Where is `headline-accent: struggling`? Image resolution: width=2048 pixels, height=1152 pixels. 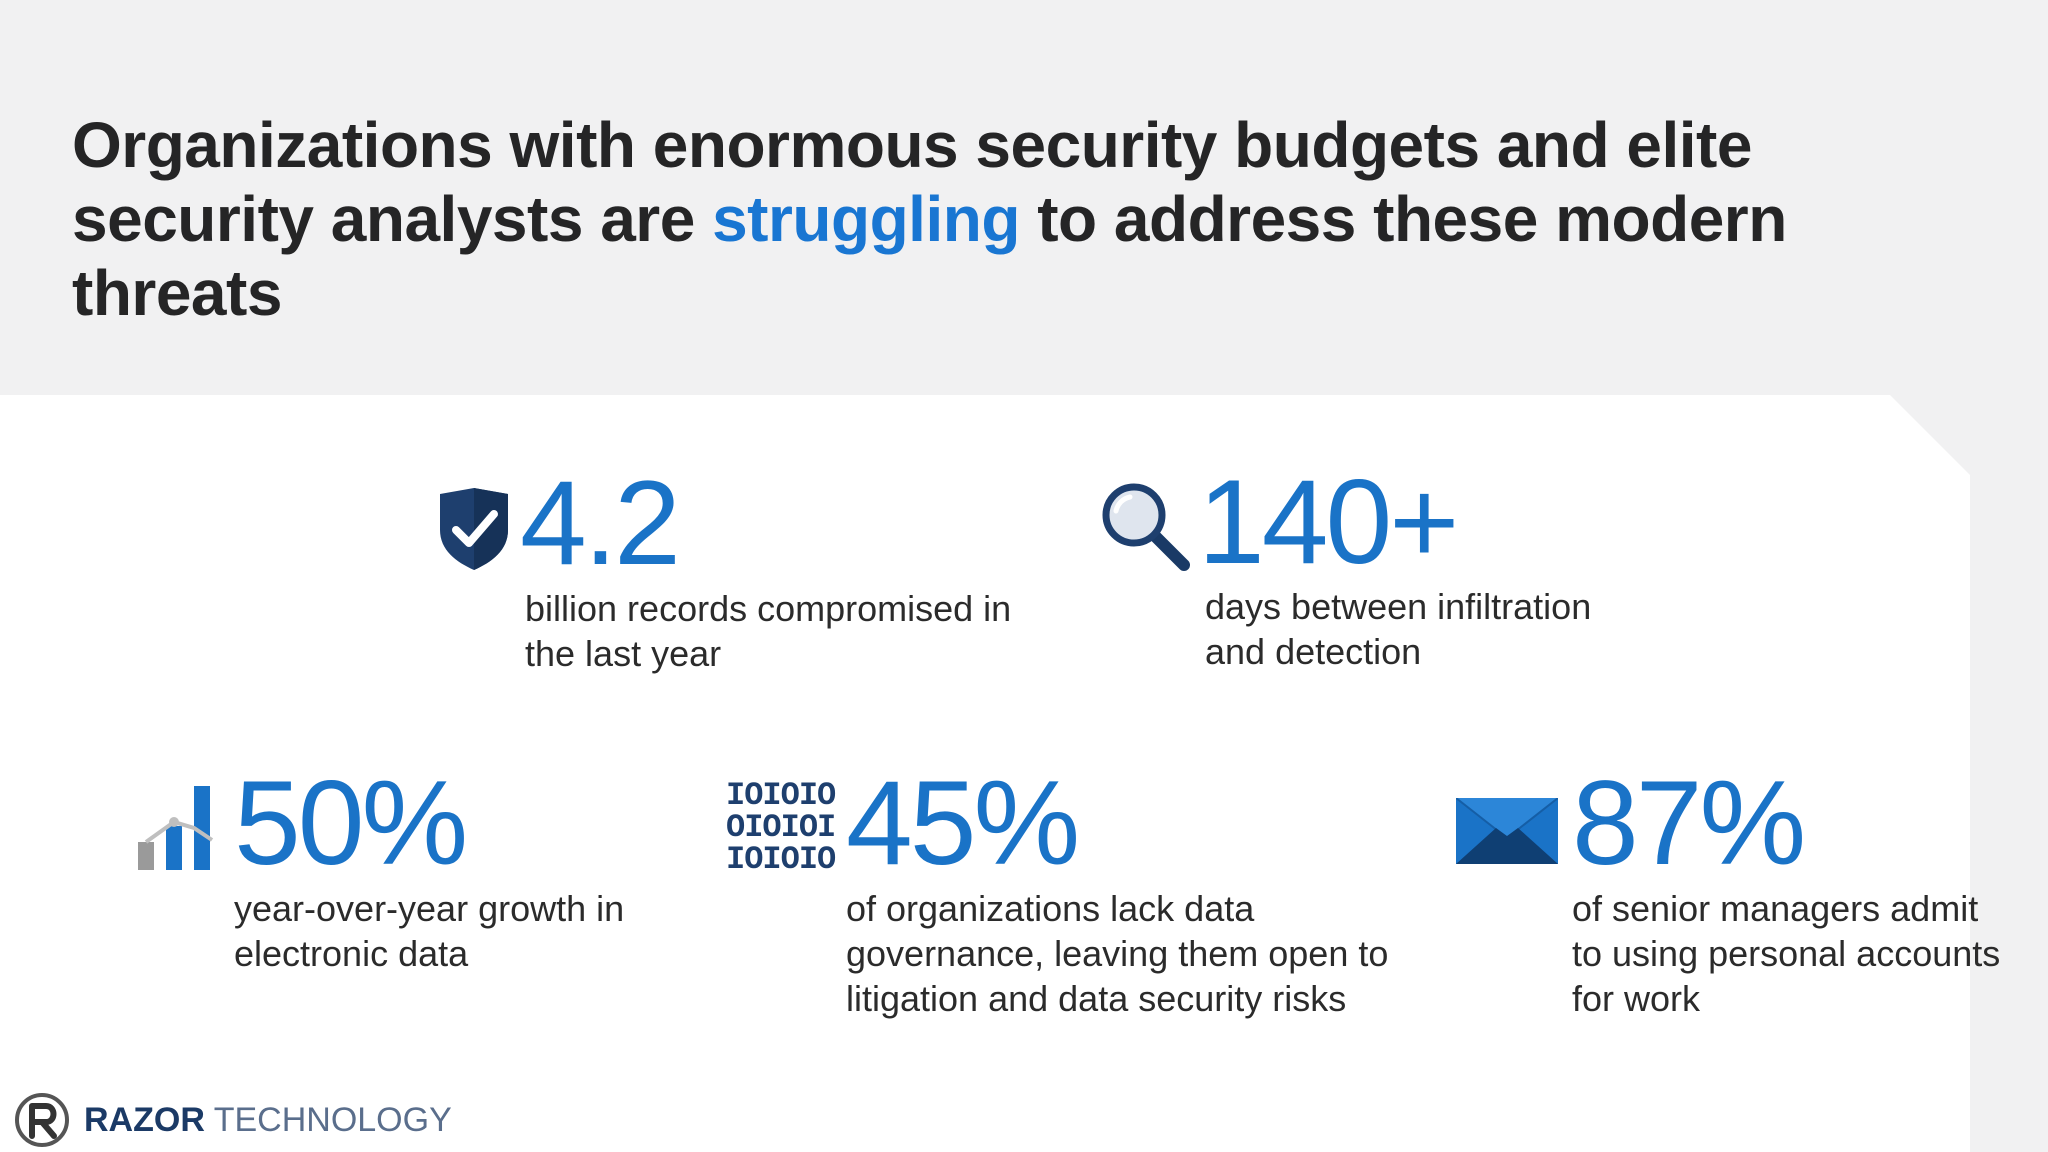 headline-accent: struggling is located at coordinates (866, 219).